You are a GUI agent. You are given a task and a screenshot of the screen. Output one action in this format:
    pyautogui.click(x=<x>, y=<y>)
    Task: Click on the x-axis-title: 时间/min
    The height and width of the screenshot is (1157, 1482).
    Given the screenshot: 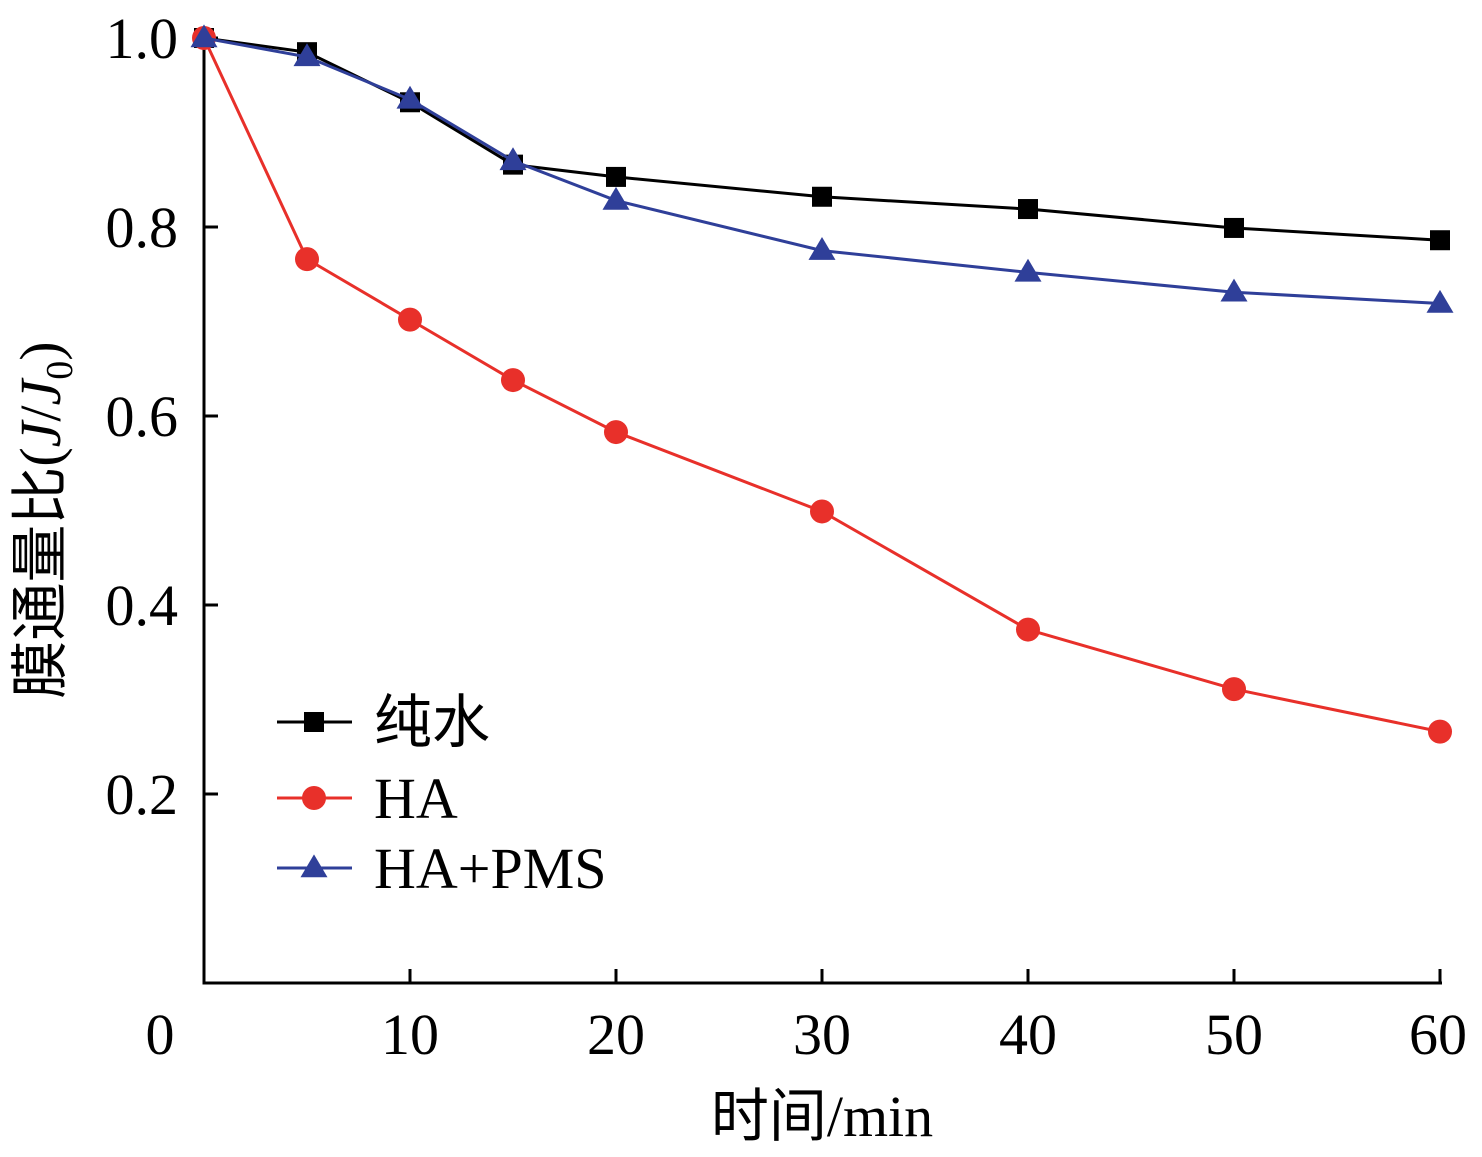 What is the action you would take?
    pyautogui.click(x=822, y=1116)
    